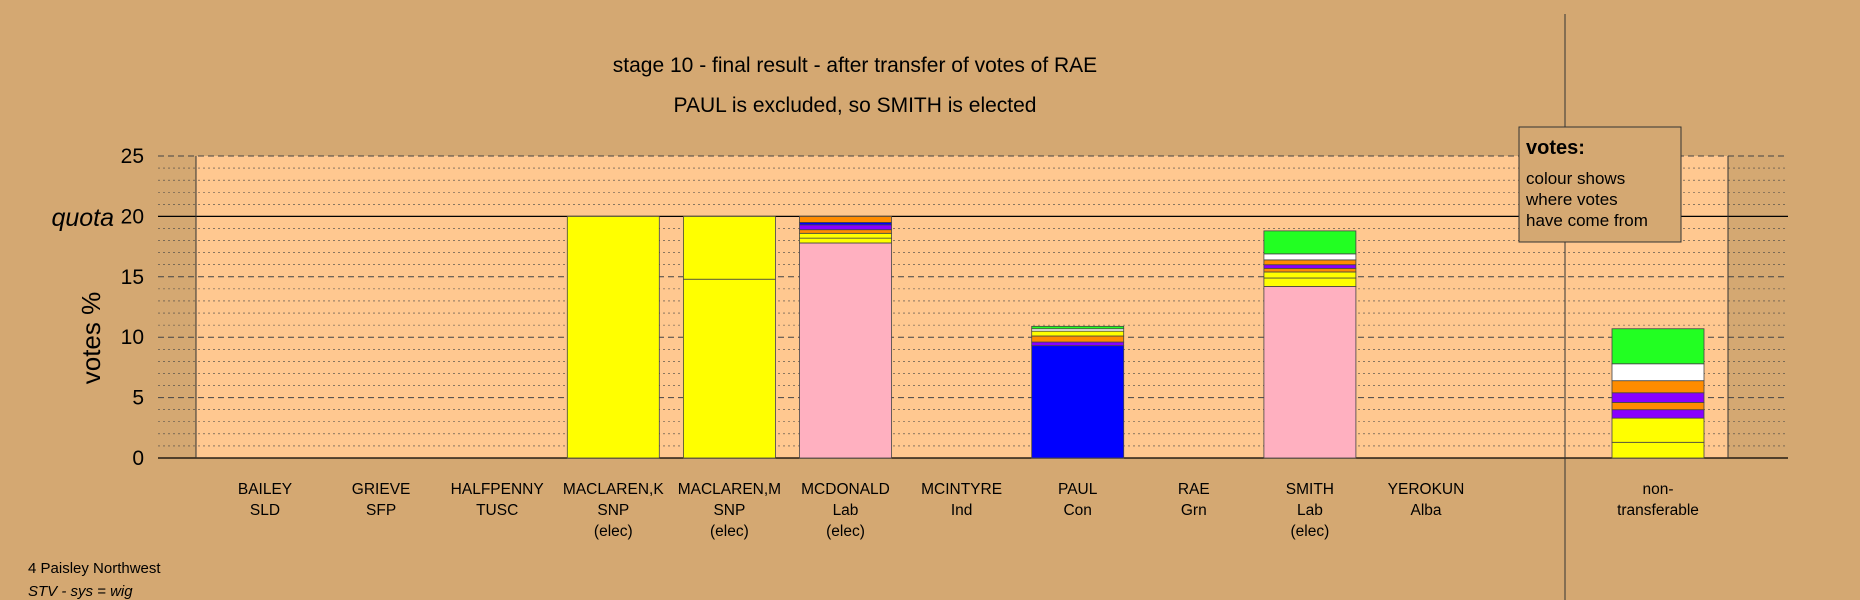 This screenshot has width=1860, height=600. Describe the element at coordinates (1571, 199) in the screenshot. I see `legend-line: where votes` at that location.